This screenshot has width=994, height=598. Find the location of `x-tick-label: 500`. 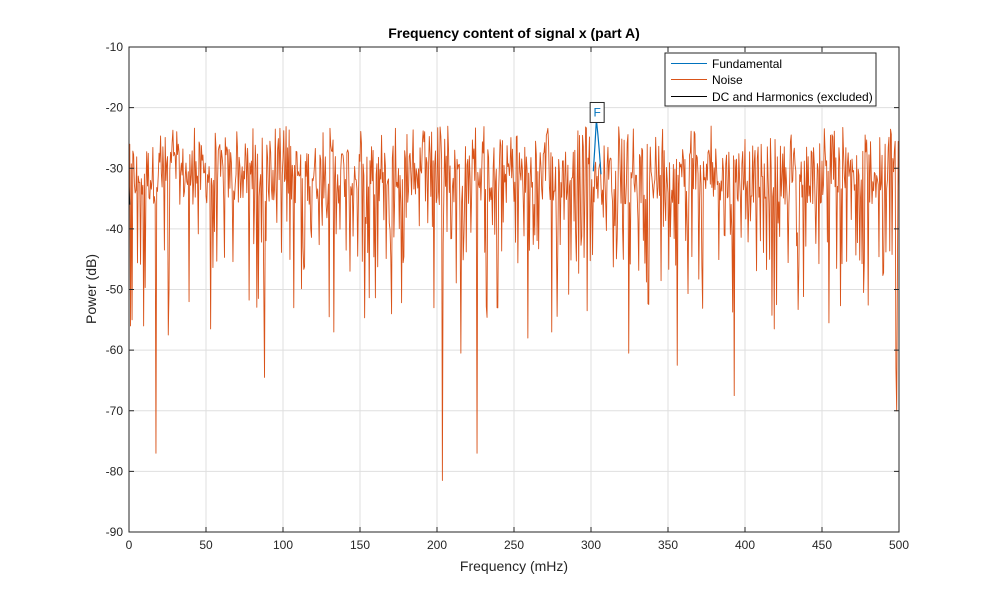

x-tick-label: 500 is located at coordinates (899, 545).